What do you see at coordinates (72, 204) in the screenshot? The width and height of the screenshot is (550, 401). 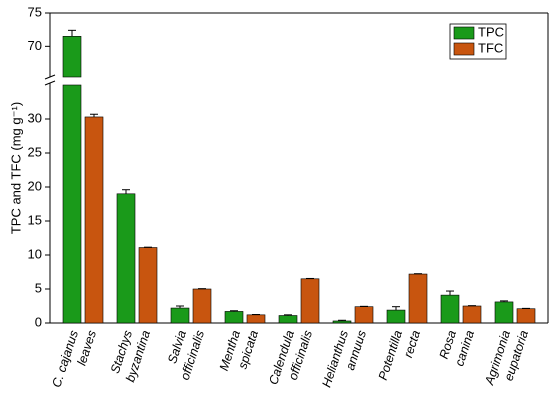 I see `bar-lower` at bounding box center [72, 204].